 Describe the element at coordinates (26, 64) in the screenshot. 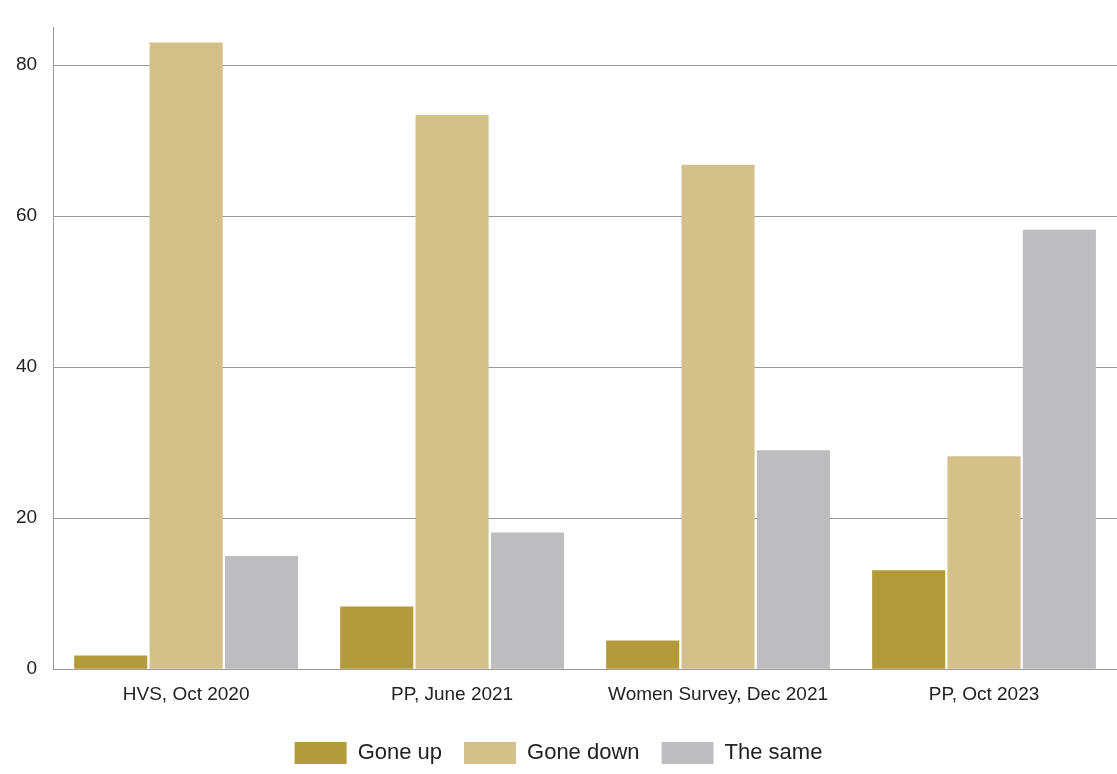

I see `y-tick-label: 80` at that location.